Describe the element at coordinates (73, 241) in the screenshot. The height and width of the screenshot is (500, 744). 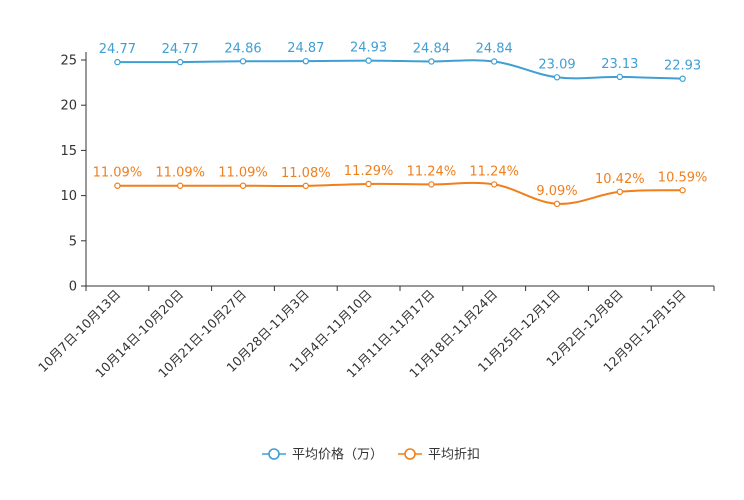
I see `y-tick-label: 5` at that location.